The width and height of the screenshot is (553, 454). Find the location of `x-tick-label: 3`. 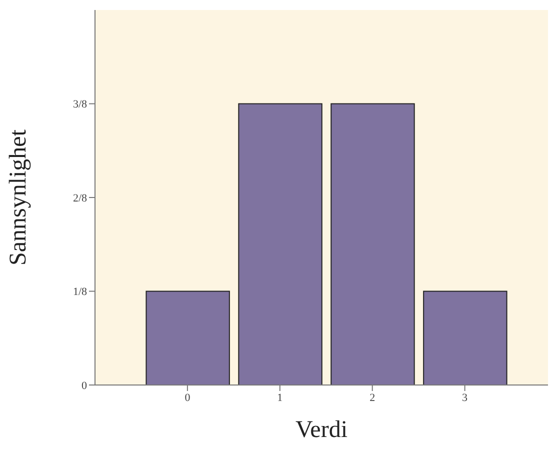

x-tick-label: 3 is located at coordinates (465, 398).